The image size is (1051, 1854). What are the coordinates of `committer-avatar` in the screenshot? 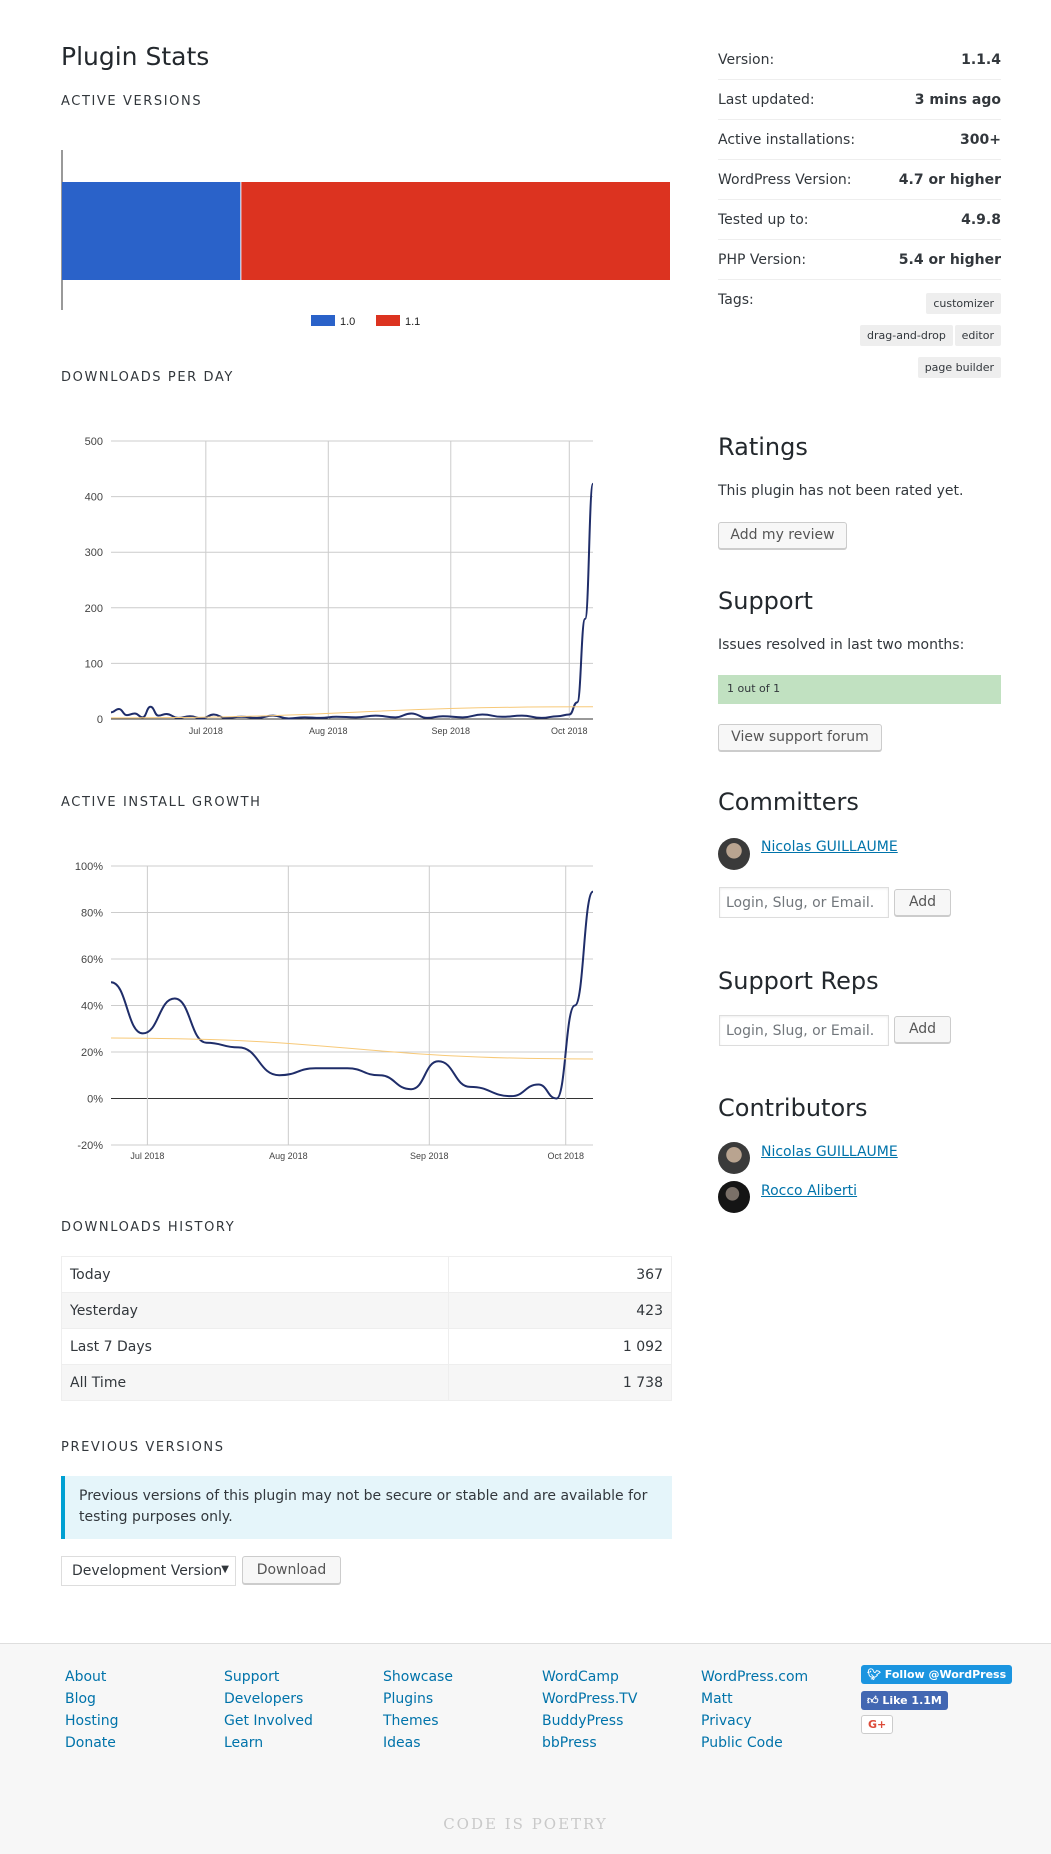 It's located at (734, 854).